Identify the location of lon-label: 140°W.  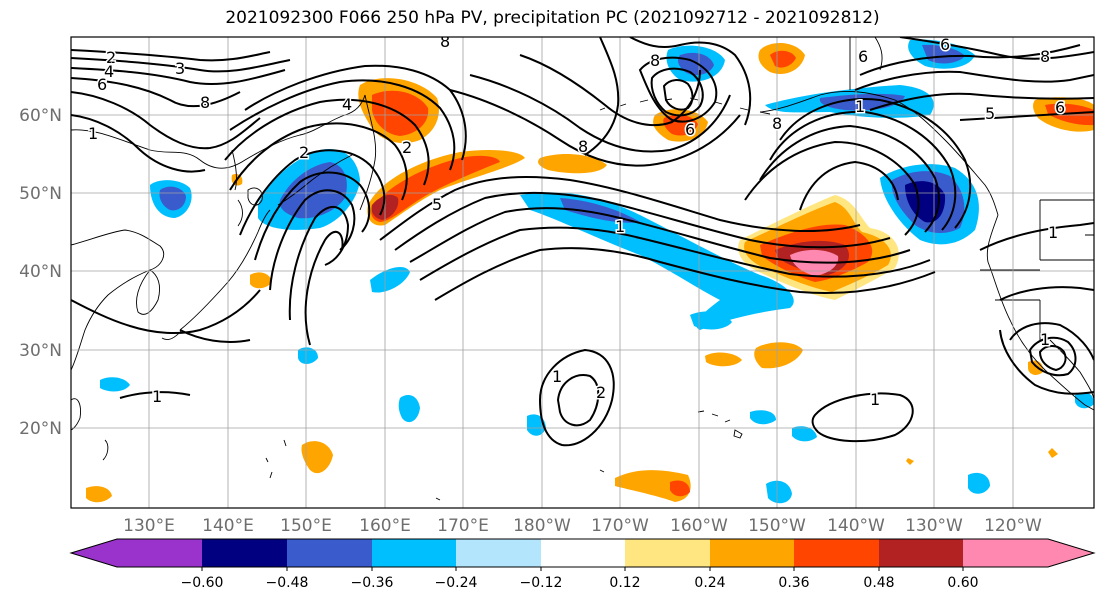
(856, 526).